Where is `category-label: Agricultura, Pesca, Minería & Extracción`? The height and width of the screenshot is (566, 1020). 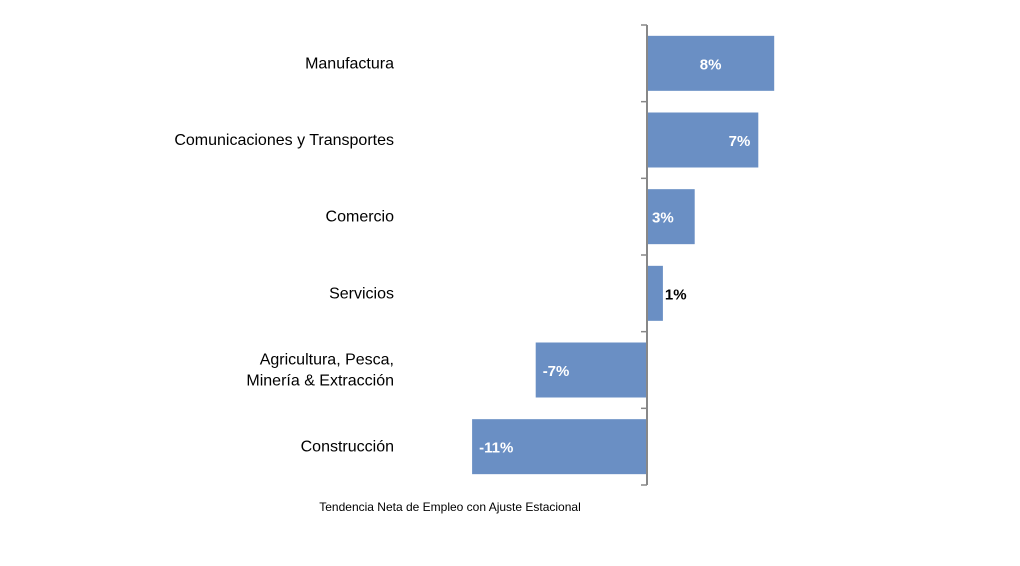 category-label: Agricultura, Pesca, Minería & Extracción is located at coordinates (320, 371).